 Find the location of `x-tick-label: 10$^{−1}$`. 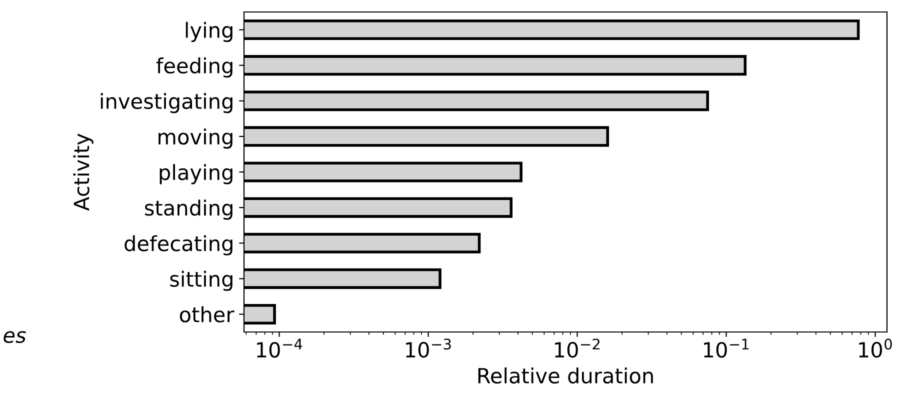

x-tick-label: 10$^{−1}$ is located at coordinates (726, 348).